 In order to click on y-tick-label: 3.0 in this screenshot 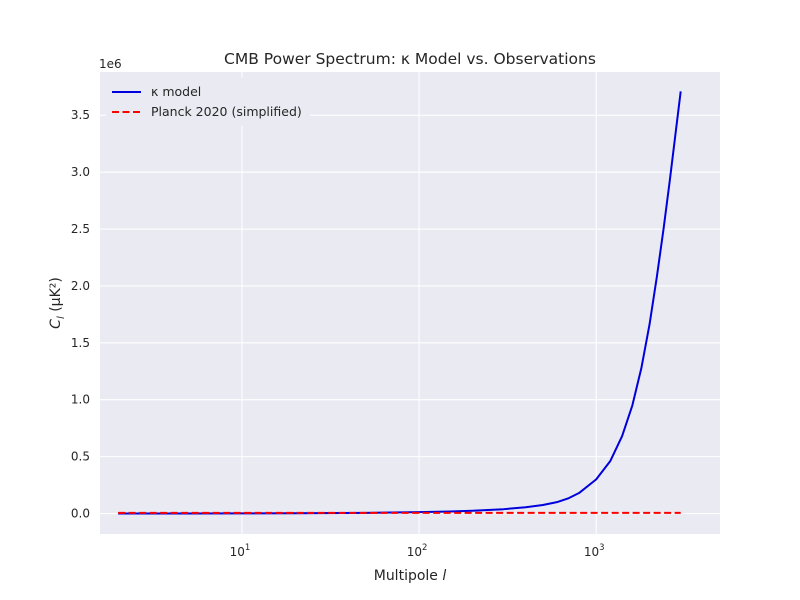, I will do `click(80, 172)`.